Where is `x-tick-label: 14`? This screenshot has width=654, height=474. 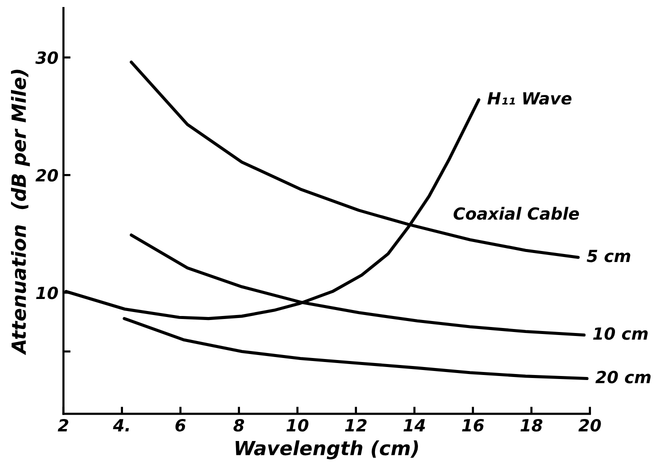
x-tick-label: 14 is located at coordinates (414, 425).